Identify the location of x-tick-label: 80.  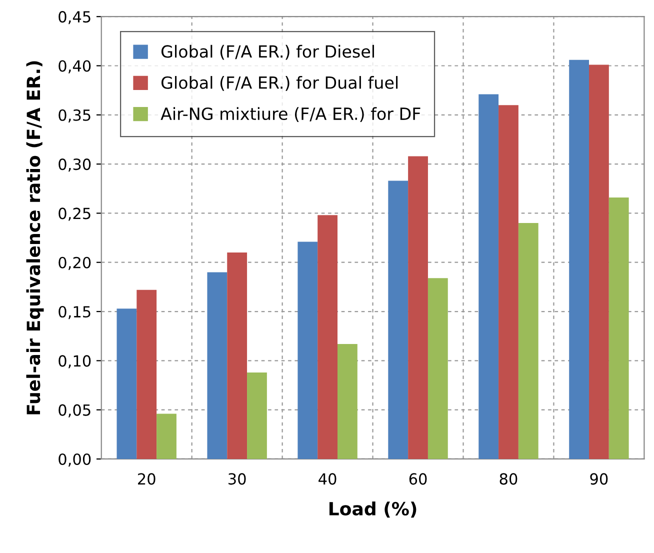
(509, 479).